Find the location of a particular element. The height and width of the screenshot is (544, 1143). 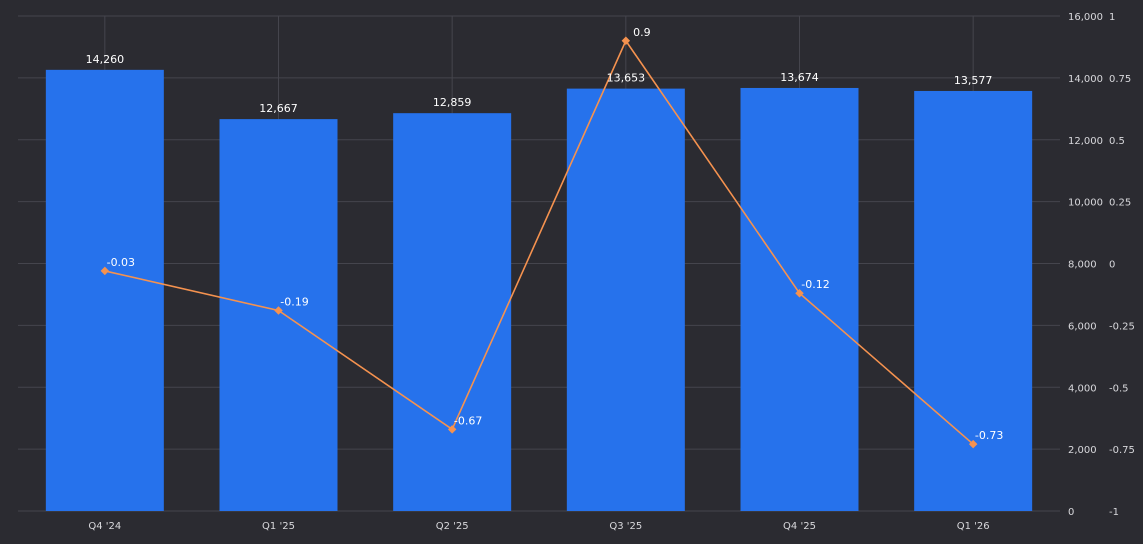

y-right-tick-label: 0.25 is located at coordinates (1120, 203).